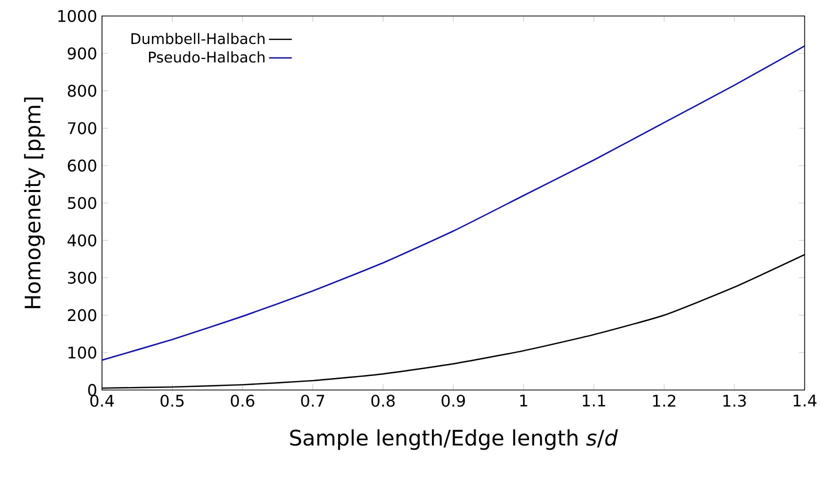 This screenshot has width=829, height=478. I want to click on x-tick-label: 0.7, so click(312, 400).